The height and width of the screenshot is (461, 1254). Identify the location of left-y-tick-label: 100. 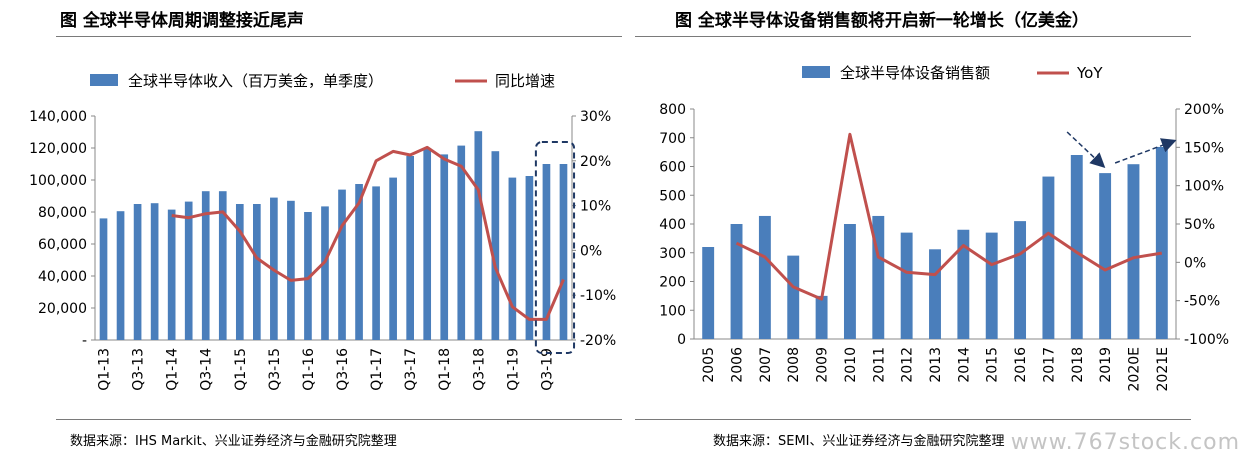
(672, 311).